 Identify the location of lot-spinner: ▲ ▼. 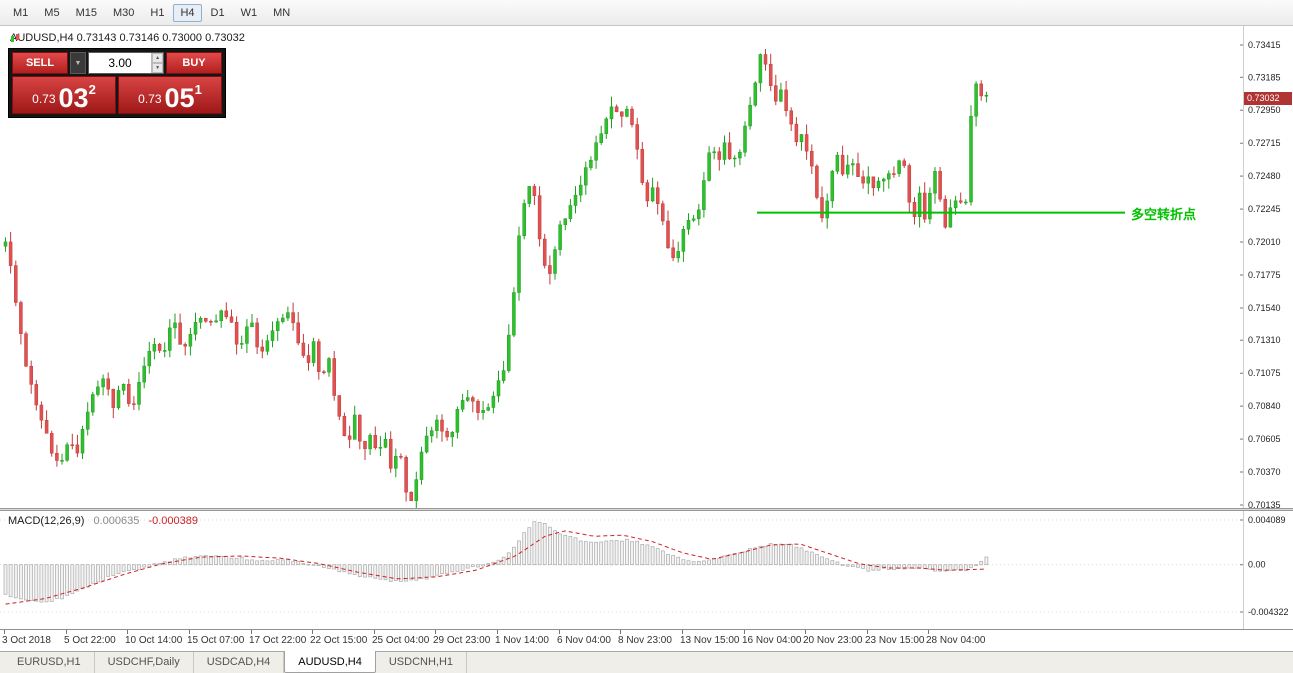
(157, 63).